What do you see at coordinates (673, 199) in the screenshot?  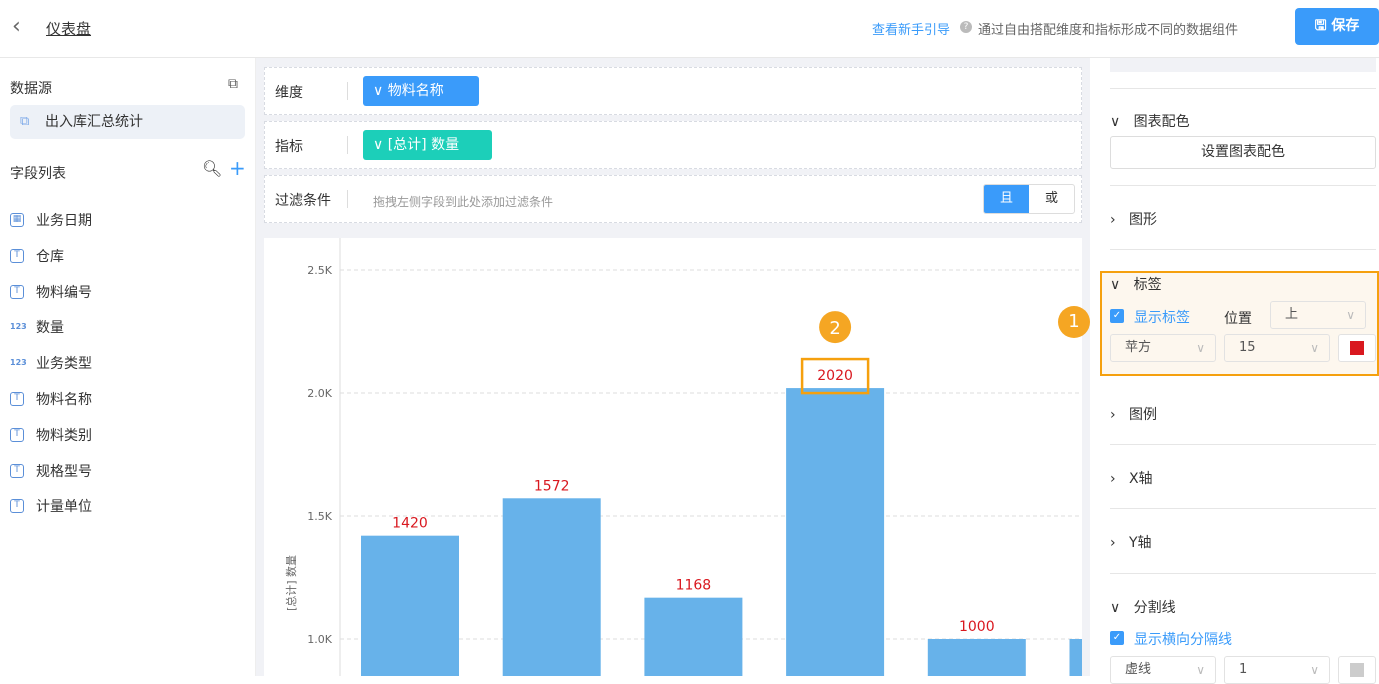 I see `filter-slot: 过滤条件 拖拽左侧字段到此处添加过滤条件 且 或` at bounding box center [673, 199].